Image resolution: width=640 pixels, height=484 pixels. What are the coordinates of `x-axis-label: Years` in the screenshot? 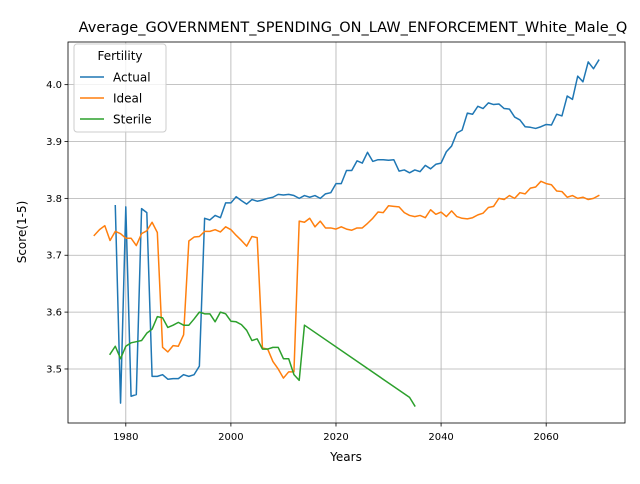 It's located at (345, 457).